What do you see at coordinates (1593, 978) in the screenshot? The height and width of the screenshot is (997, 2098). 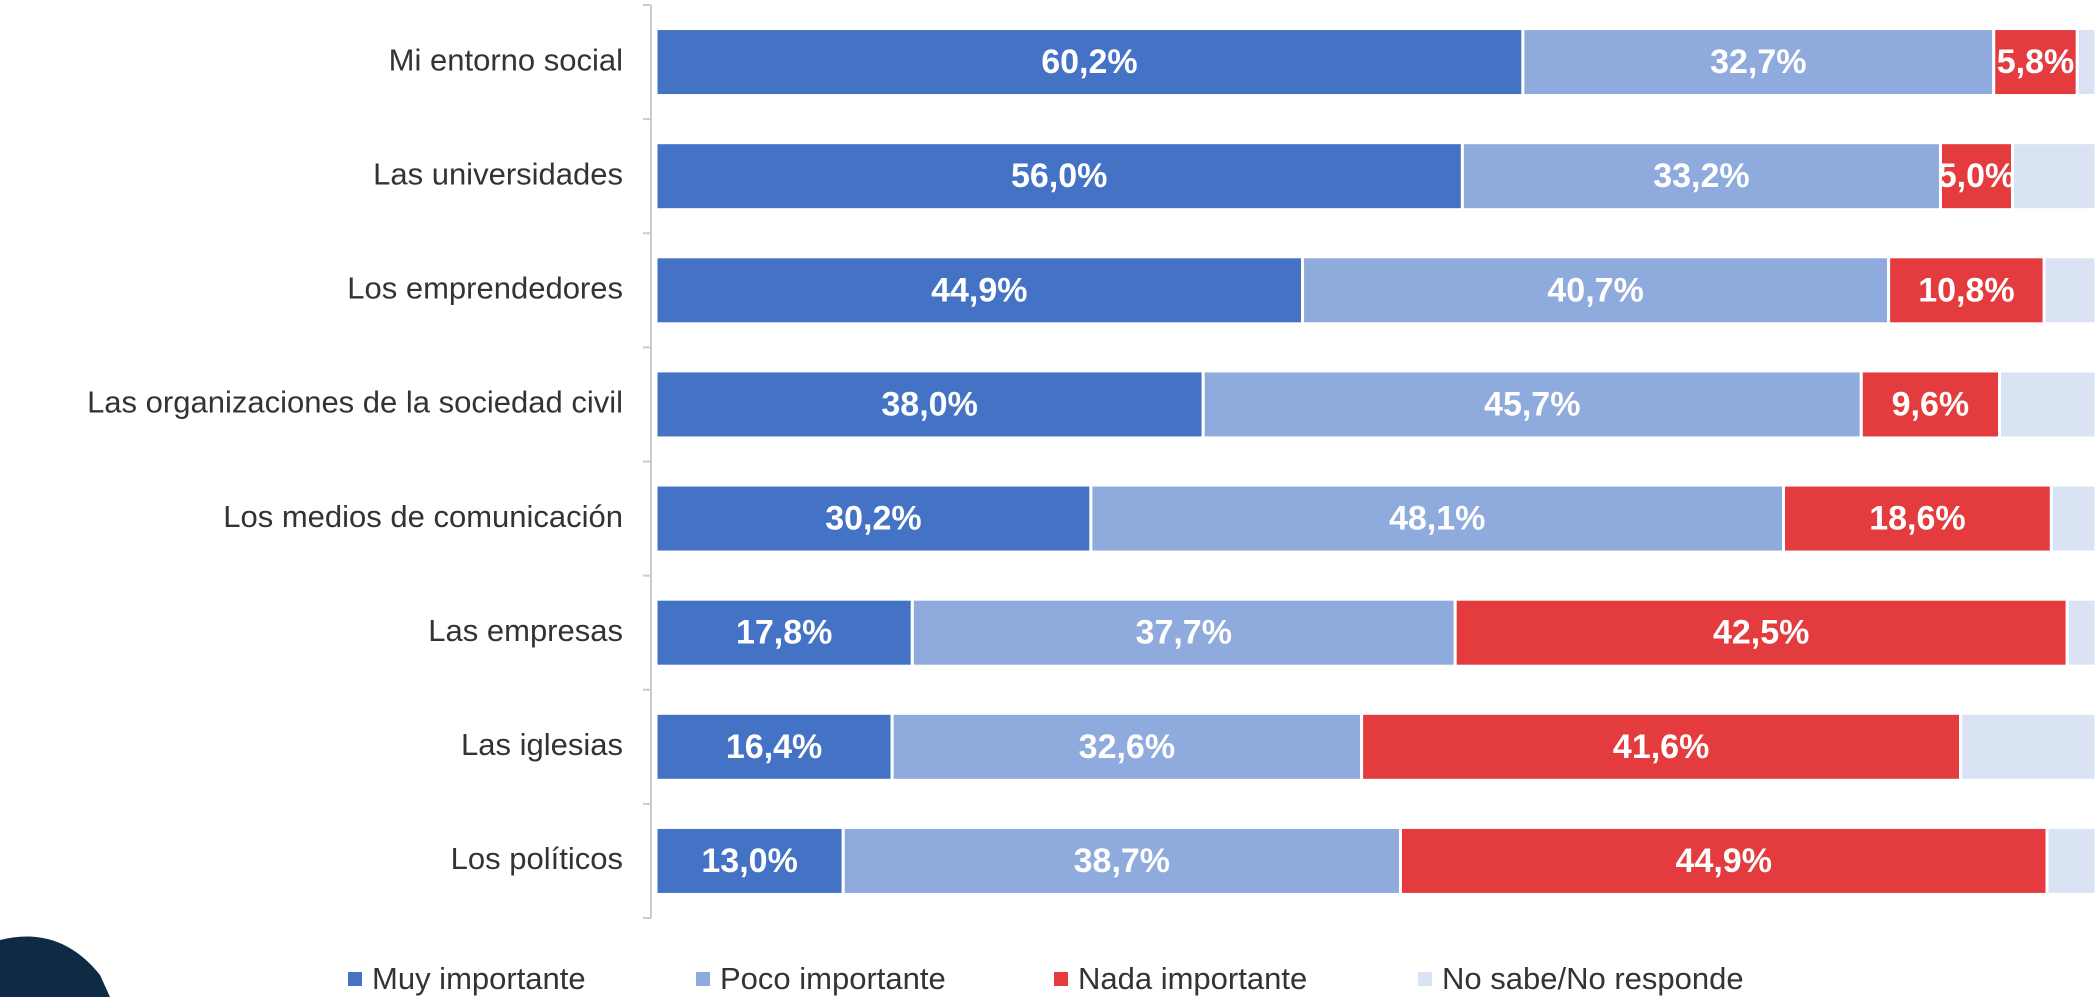 I see `legend-label: No sabe/No responde` at bounding box center [1593, 978].